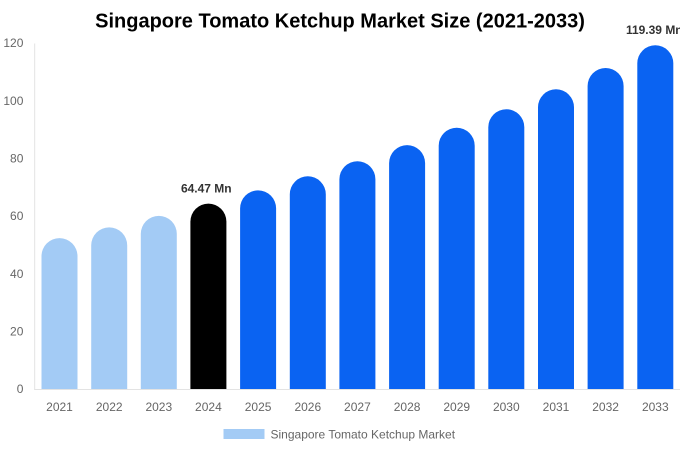  Describe the element at coordinates (307, 407) in the screenshot. I see `svg-text: 2026` at that location.